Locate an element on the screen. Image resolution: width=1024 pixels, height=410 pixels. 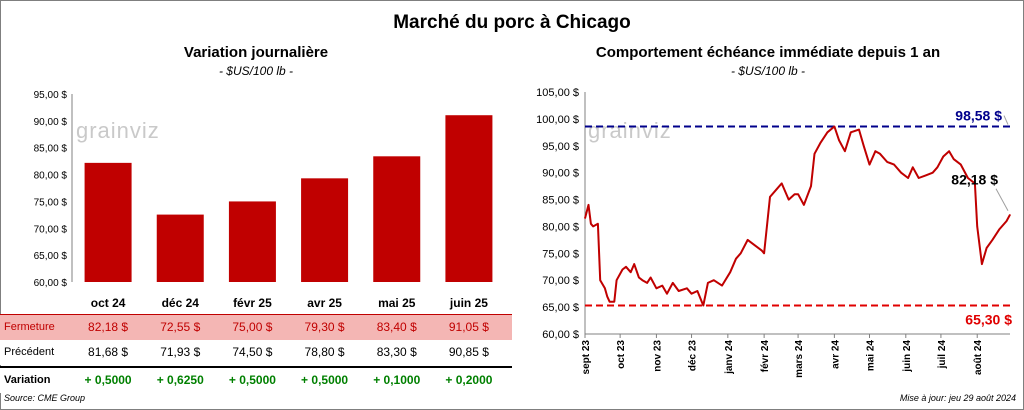
table-cell: 81,68 $ is located at coordinates (108, 352).